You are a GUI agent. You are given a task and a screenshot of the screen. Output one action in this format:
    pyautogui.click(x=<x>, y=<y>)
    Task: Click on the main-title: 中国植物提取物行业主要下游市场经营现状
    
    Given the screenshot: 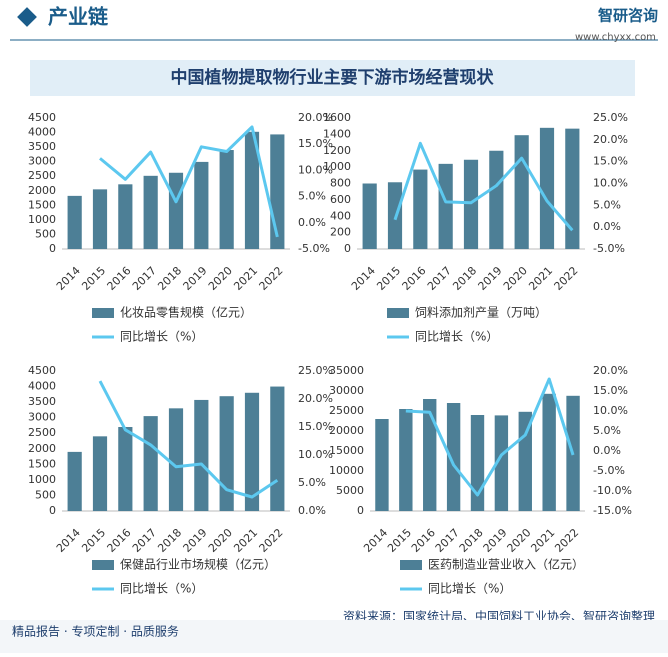 What is the action you would take?
    pyautogui.click(x=333, y=77)
    